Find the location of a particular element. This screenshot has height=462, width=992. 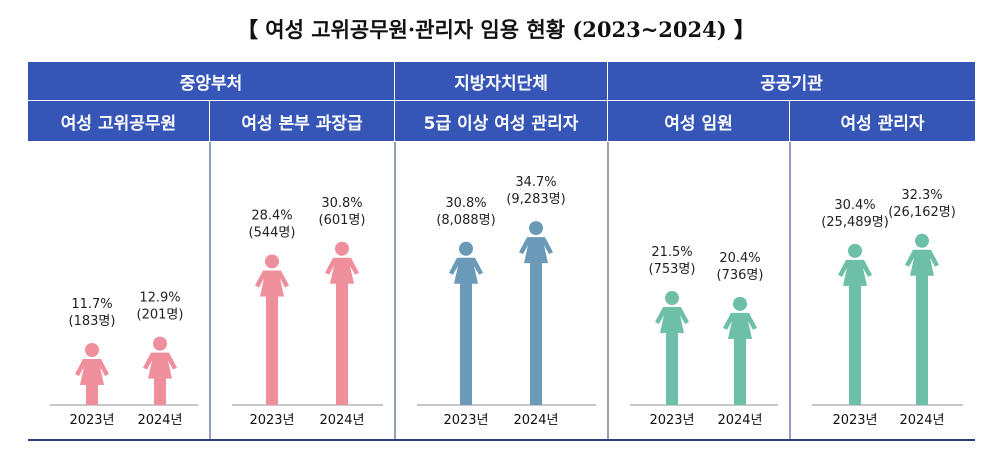

category-header-public: 공공기관 is located at coordinates (791, 81).